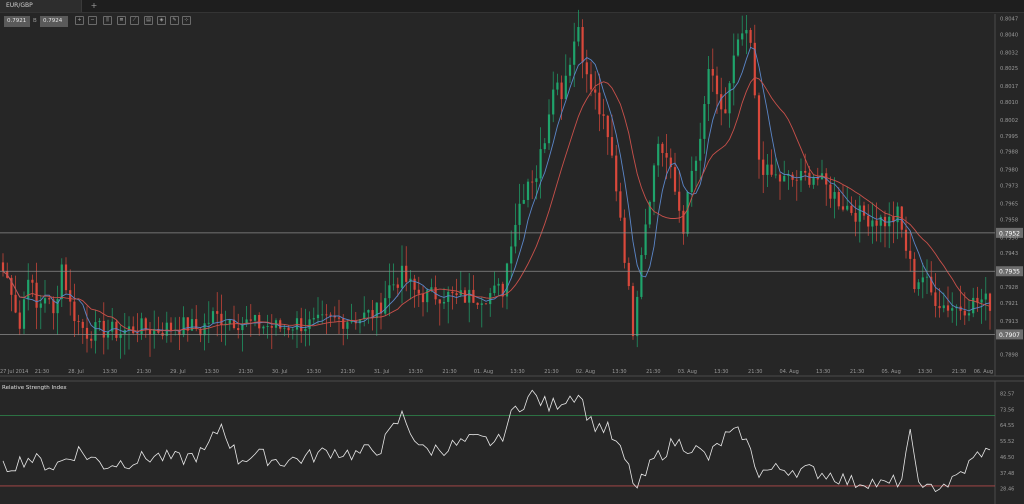 The width and height of the screenshot is (1024, 504). Describe the element at coordinates (76, 372) in the screenshot. I see `time-axis-label: 28. Jul` at that location.